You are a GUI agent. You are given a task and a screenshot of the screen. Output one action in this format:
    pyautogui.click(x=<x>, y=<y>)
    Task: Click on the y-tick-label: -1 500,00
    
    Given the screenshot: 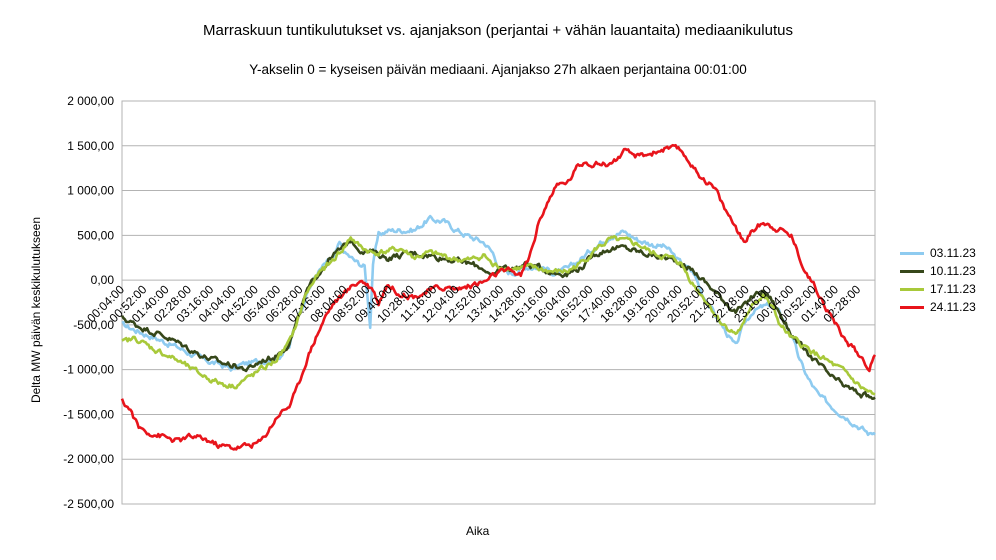 What is the action you would take?
    pyautogui.click(x=88, y=414)
    